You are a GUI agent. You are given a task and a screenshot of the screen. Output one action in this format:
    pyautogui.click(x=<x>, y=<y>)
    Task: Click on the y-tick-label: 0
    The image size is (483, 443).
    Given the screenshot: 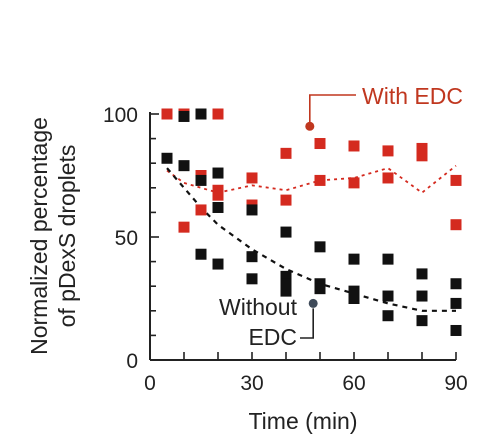 What is the action you would take?
    pyautogui.click(x=132, y=361)
    